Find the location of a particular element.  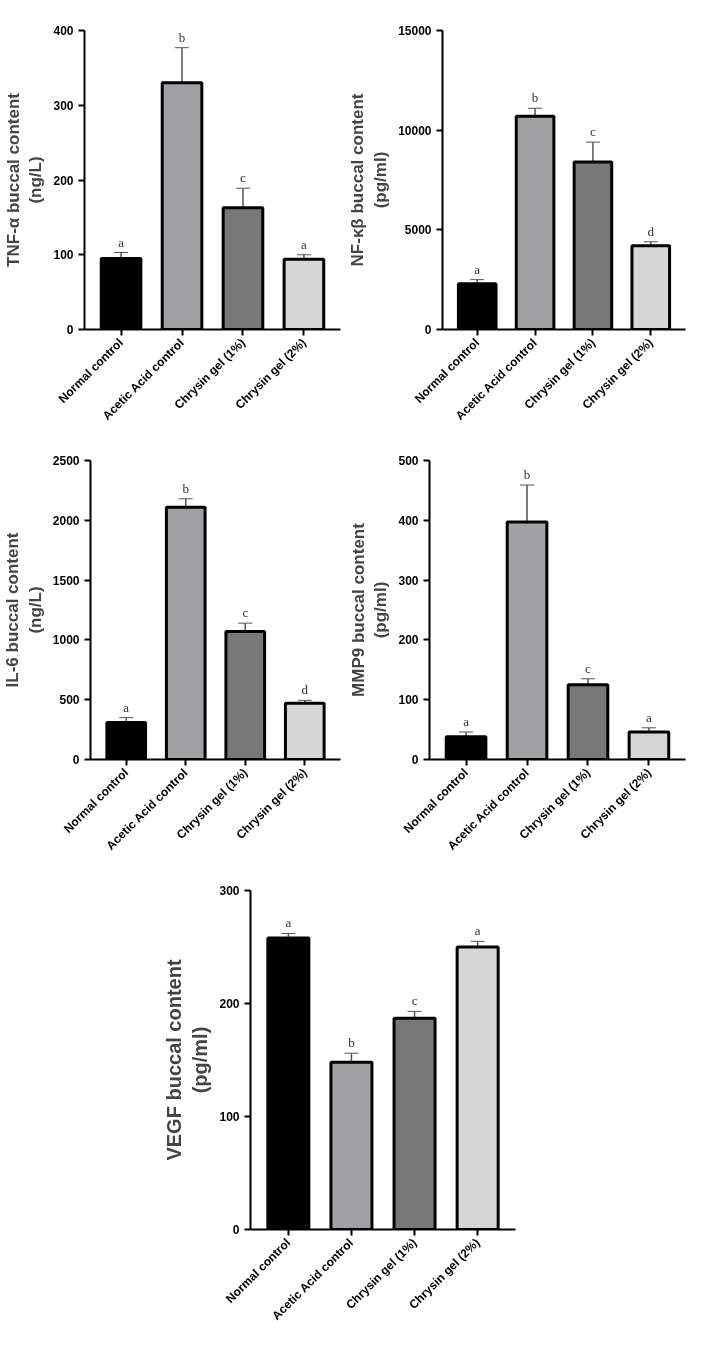

y-axis-title: MMP9 buccal content (pg/ml) is located at coordinates (369, 609).